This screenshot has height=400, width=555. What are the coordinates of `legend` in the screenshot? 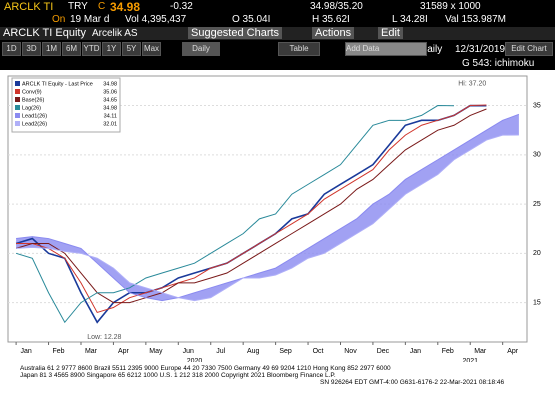 It's located at (66, 105).